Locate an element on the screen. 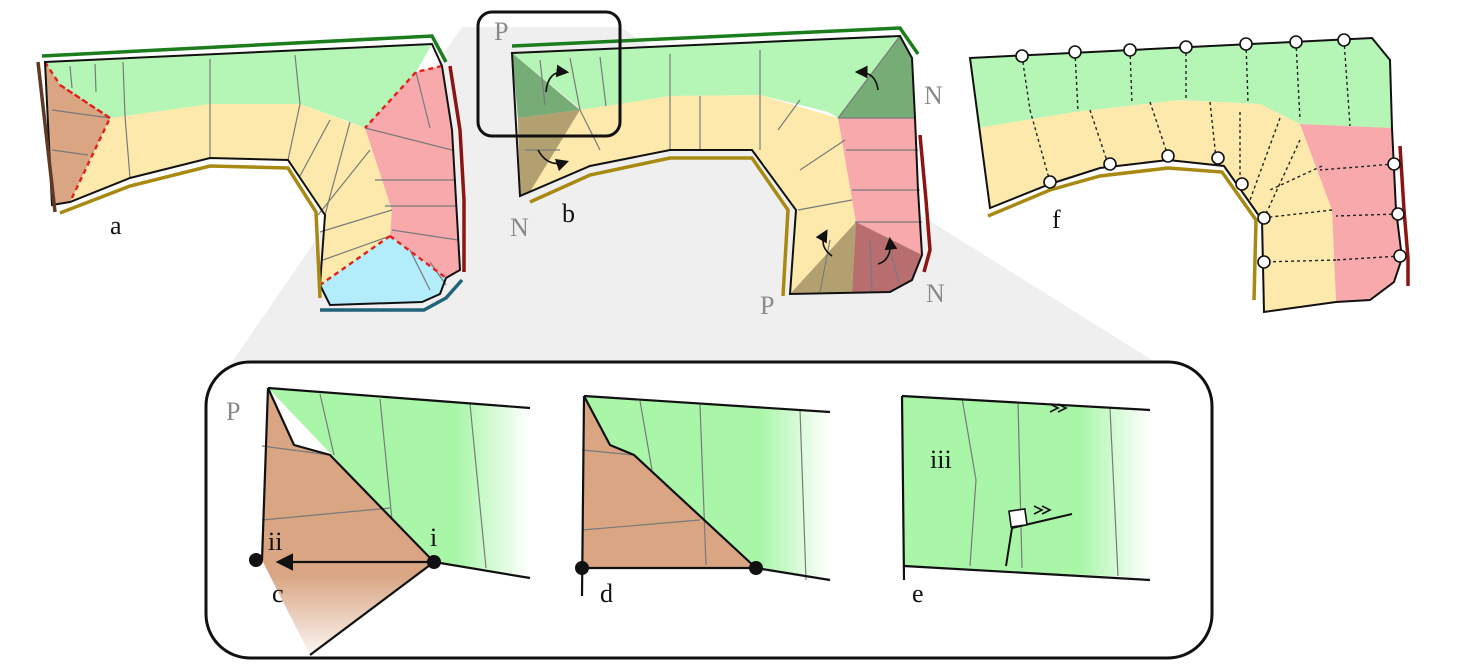 The height and width of the screenshot is (671, 1462). panel-f is located at coordinates (1189, 173).